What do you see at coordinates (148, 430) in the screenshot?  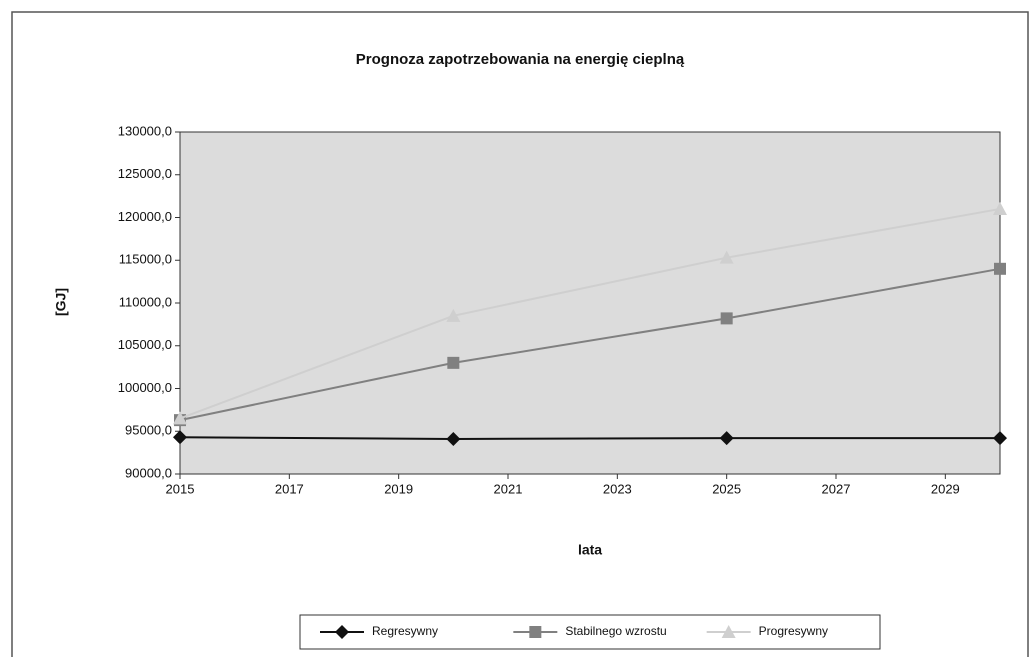 I see `y-tick-label: 95000,0` at bounding box center [148, 430].